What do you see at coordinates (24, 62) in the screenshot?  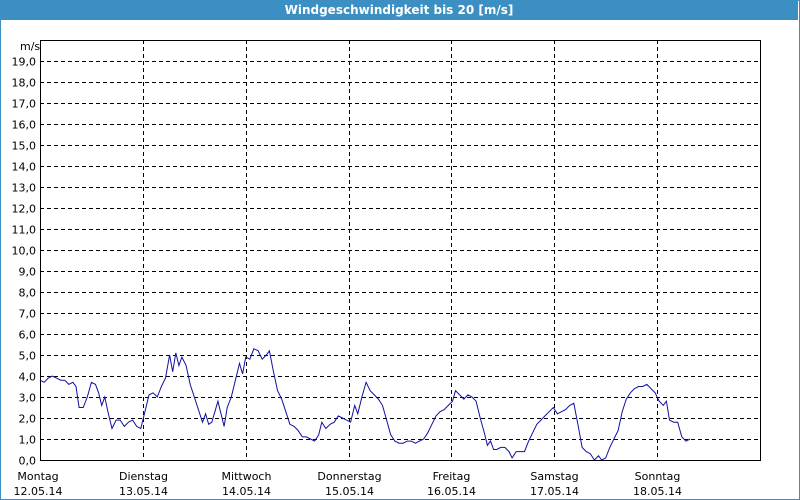 I see `y-tick-label: 19,0` at bounding box center [24, 62].